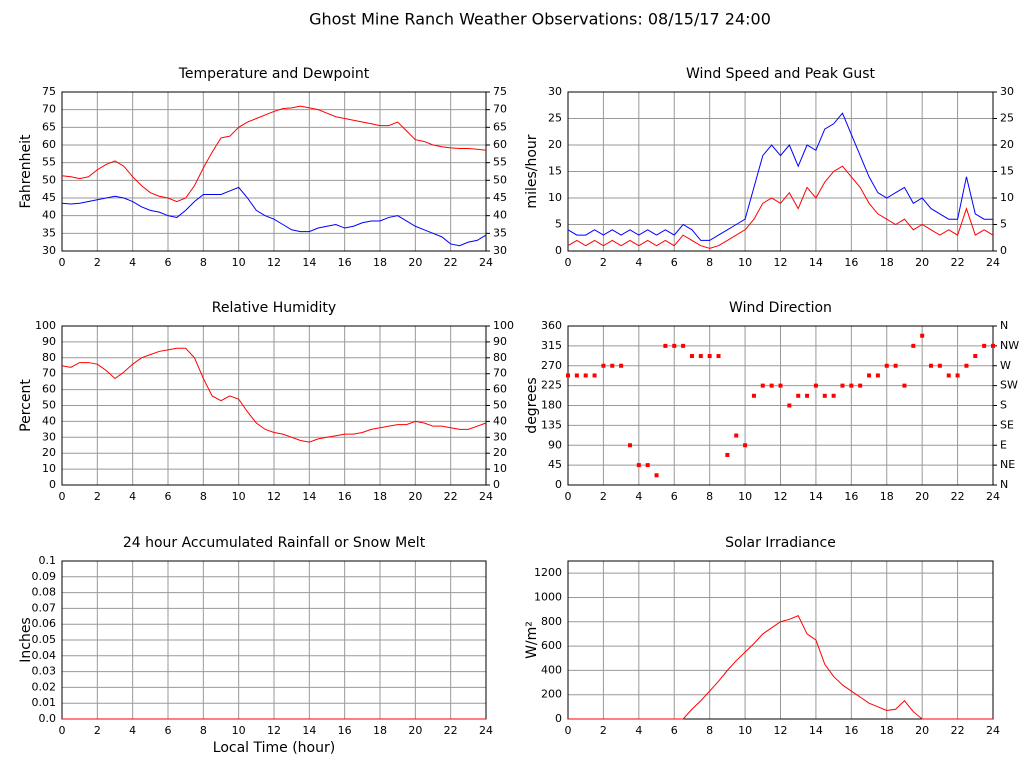 The width and height of the screenshot is (1027, 776). Describe the element at coordinates (555, 444) in the screenshot. I see `y-tick-label: 90` at that location.